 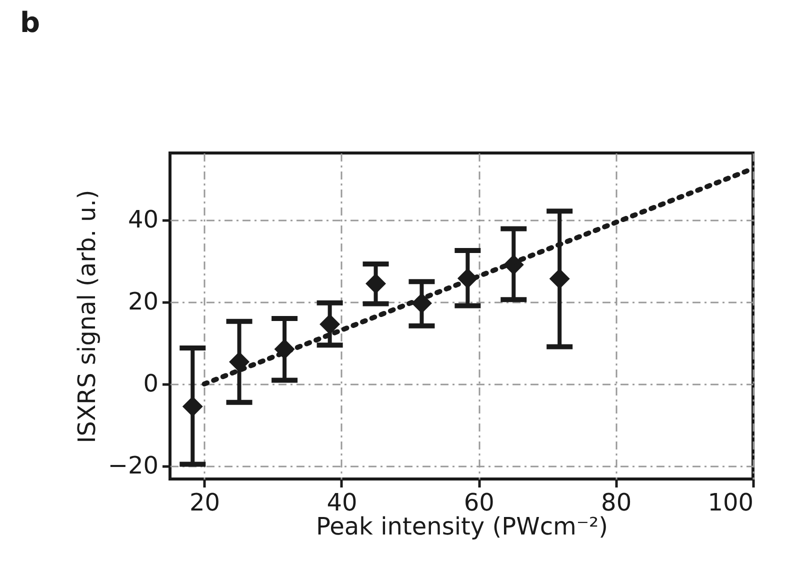 I want to click on y-axis-title: ISXRS signal (arb. u.), so click(x=86, y=317).